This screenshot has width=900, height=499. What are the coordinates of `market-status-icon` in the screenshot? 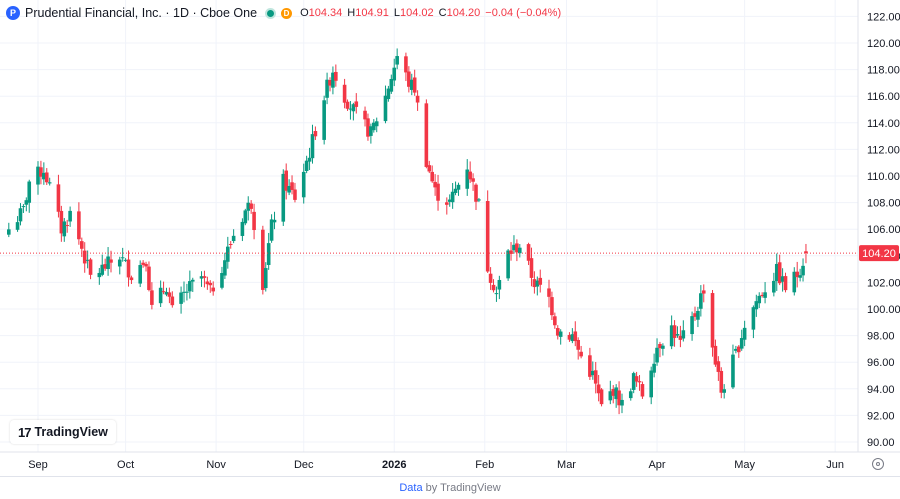 It's located at (271, 13).